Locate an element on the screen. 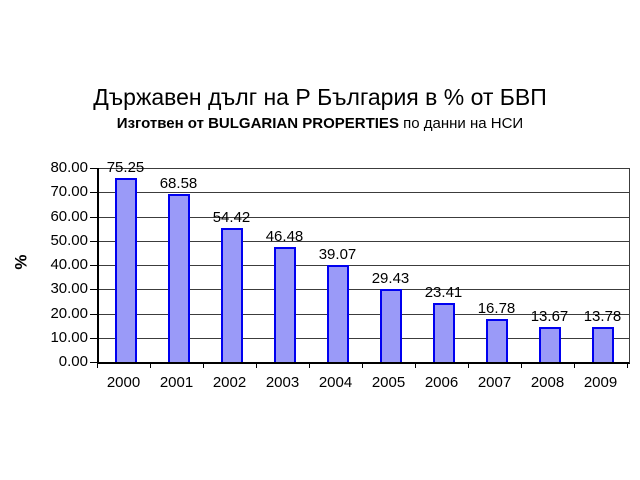  bar-value-label: 68.58 is located at coordinates (178, 183).